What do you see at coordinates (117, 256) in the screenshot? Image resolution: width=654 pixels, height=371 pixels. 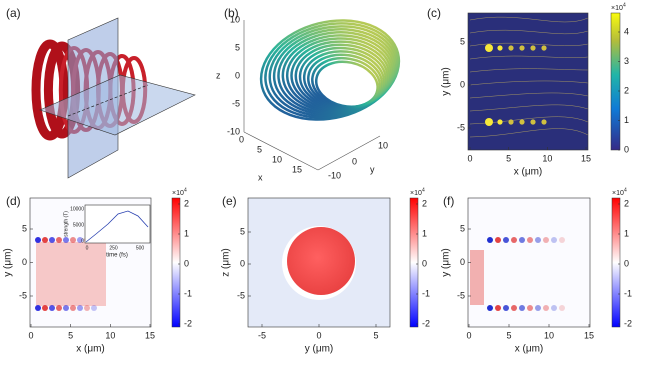 I see `inset-x-label: time (fs)` at bounding box center [117, 256].